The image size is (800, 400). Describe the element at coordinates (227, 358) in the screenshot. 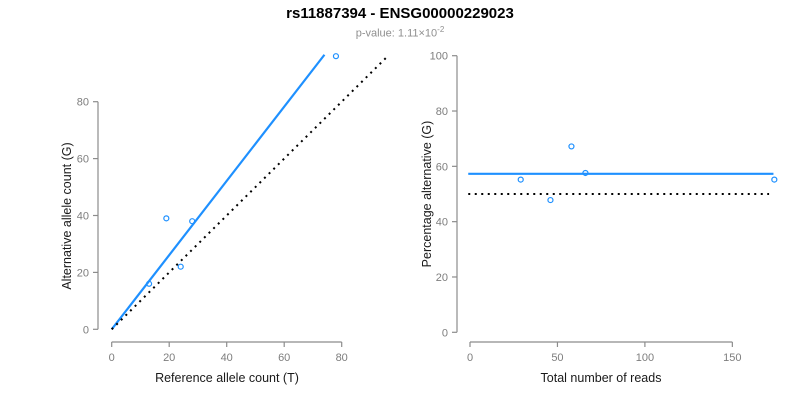

I see `x-tick-label: 40` at that location.